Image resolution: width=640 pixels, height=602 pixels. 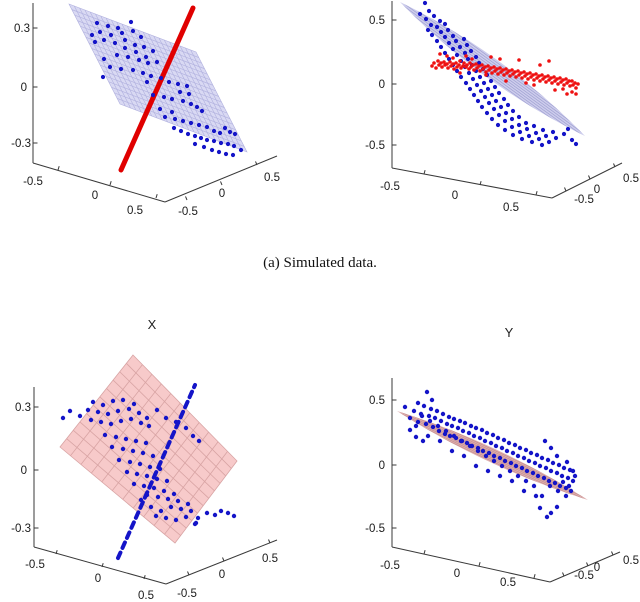 I want to click on panel-title-x: X, so click(x=152, y=324).